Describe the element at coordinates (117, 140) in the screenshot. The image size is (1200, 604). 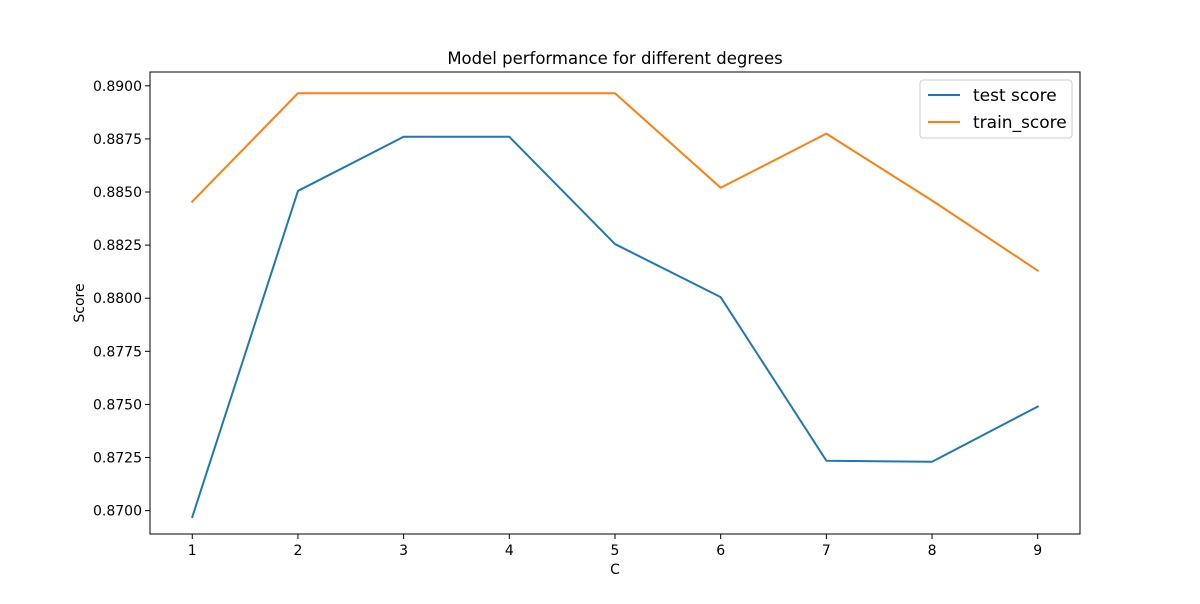
I see `y-tick-label: 0.8875` at that location.